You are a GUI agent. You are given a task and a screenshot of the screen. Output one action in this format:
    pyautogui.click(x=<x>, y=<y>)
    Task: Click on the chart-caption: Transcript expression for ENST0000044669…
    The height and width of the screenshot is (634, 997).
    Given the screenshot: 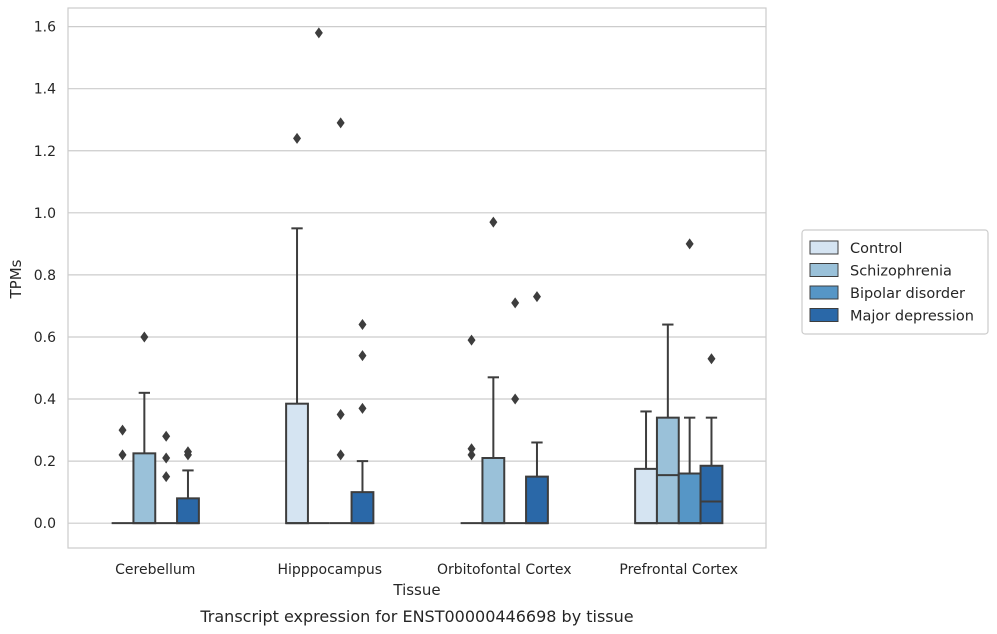 What is the action you would take?
    pyautogui.click(x=416, y=616)
    